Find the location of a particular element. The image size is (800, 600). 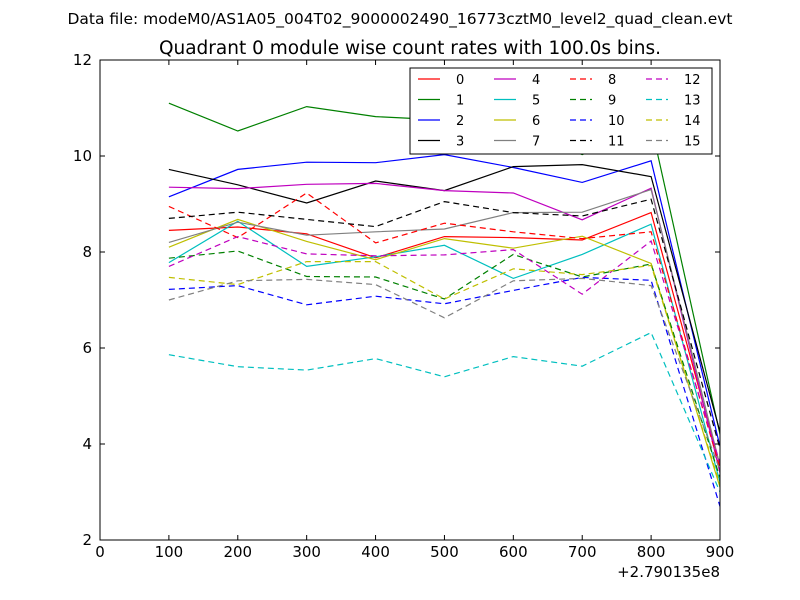

x-tick-label: 900 is located at coordinates (720, 552).